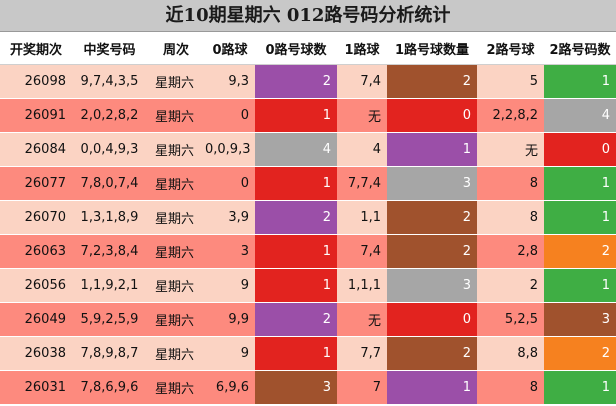 The height and width of the screenshot is (406, 616). Describe the element at coordinates (230, 48) in the screenshot. I see `header-road0: 0路球` at that location.